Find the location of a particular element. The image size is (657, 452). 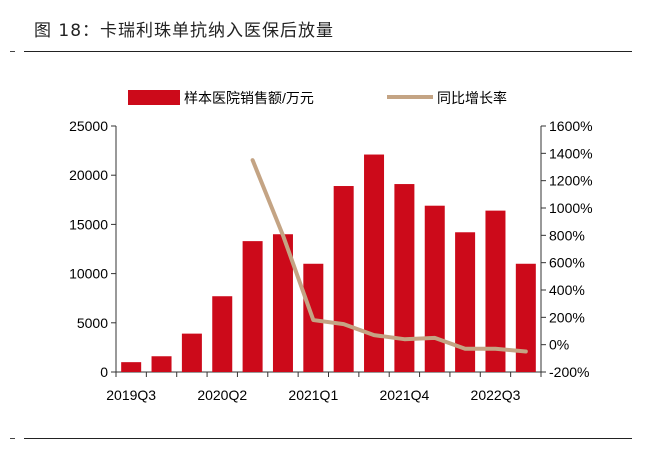

top-margin-tick is located at coordinates (12, 51).